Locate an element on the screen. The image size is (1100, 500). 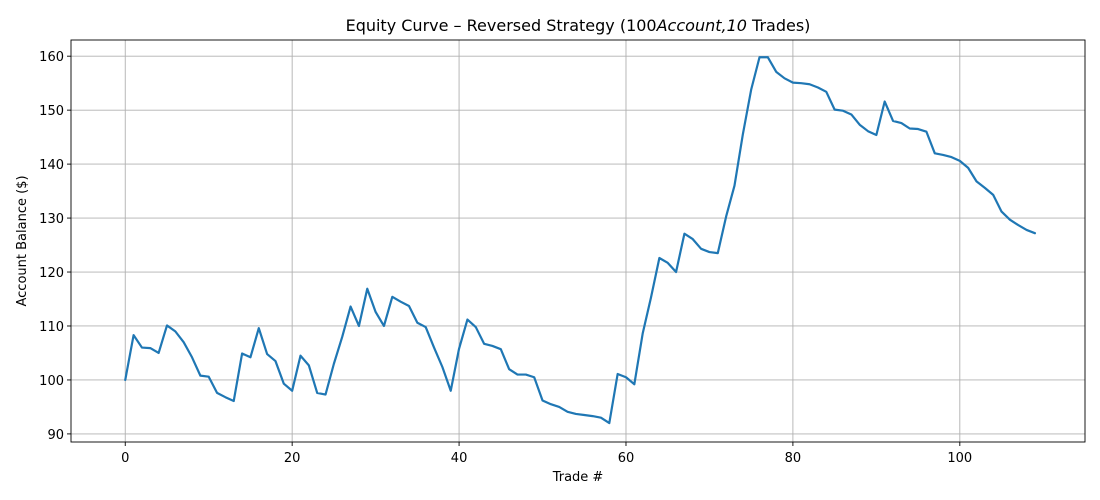
y-tick-label: 160 is located at coordinates (51, 57).